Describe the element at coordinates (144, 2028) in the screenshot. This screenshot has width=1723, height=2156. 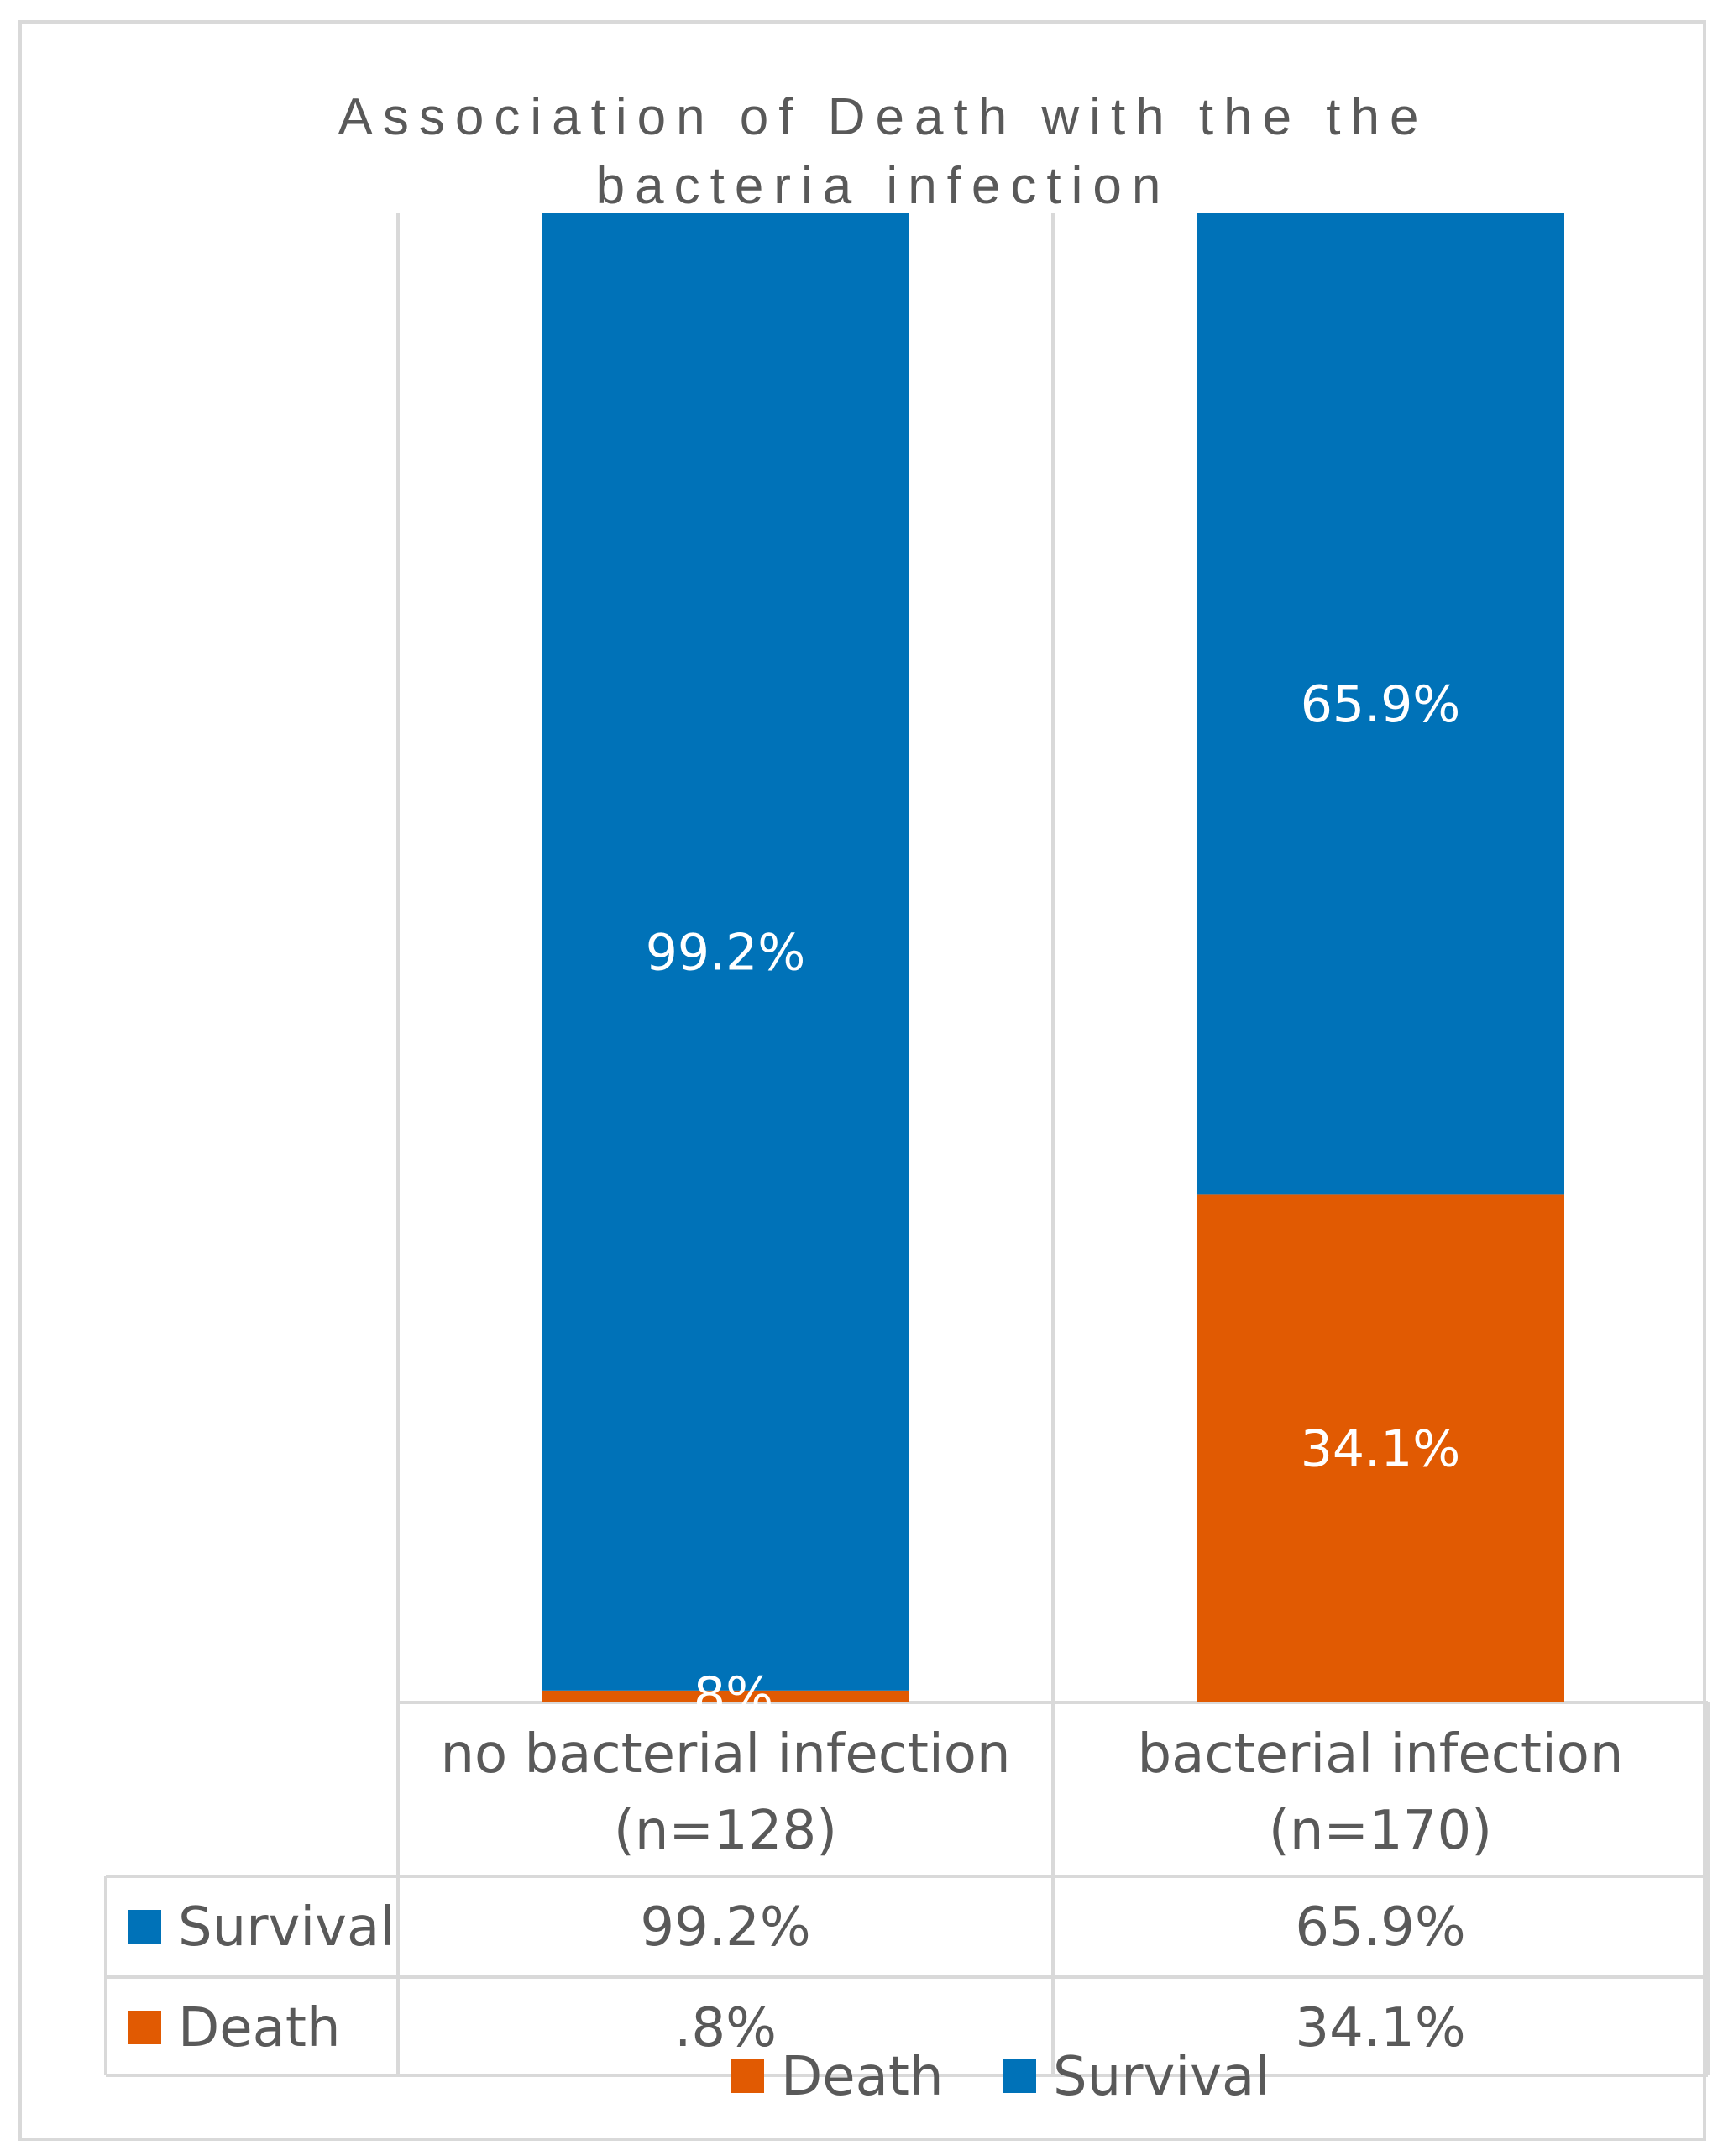
I see `table-key-death` at that location.